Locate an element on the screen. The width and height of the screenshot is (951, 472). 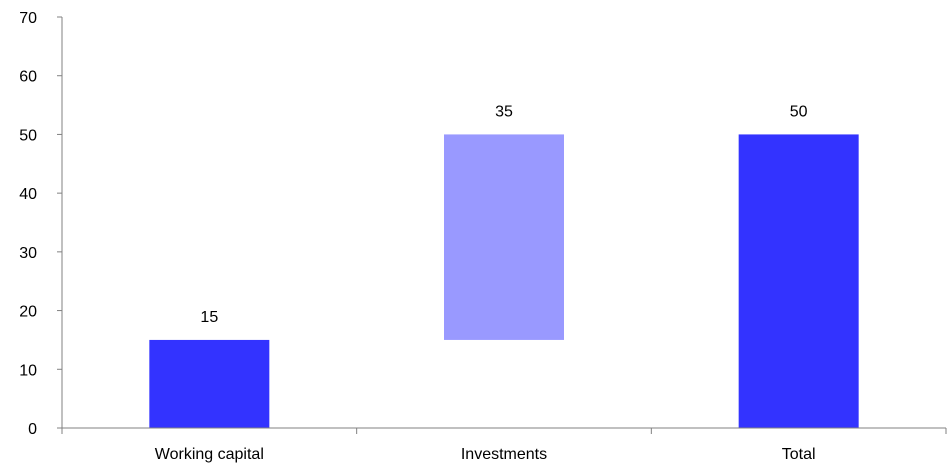
category-label-2: Total is located at coordinates (799, 454).